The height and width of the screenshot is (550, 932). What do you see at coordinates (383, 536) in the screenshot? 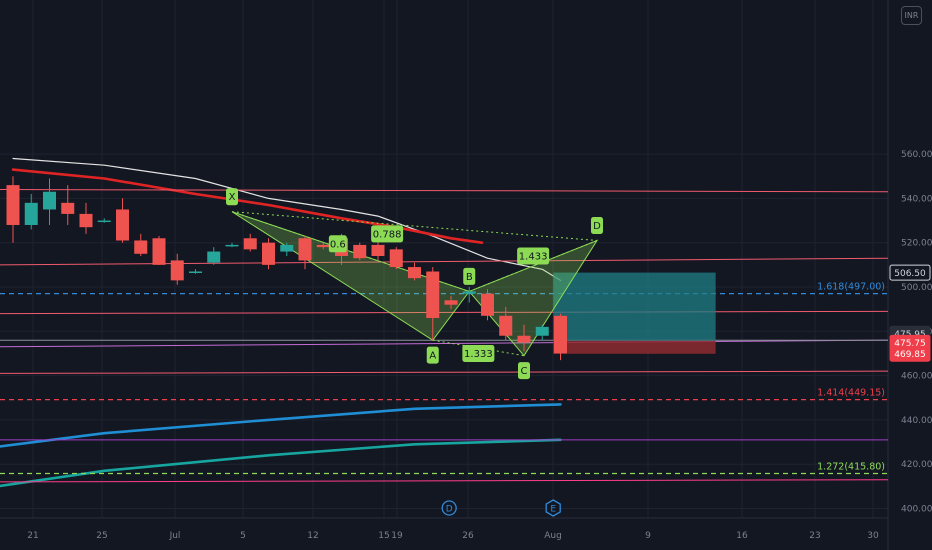
I see `x-tick-label: 15` at bounding box center [383, 536].